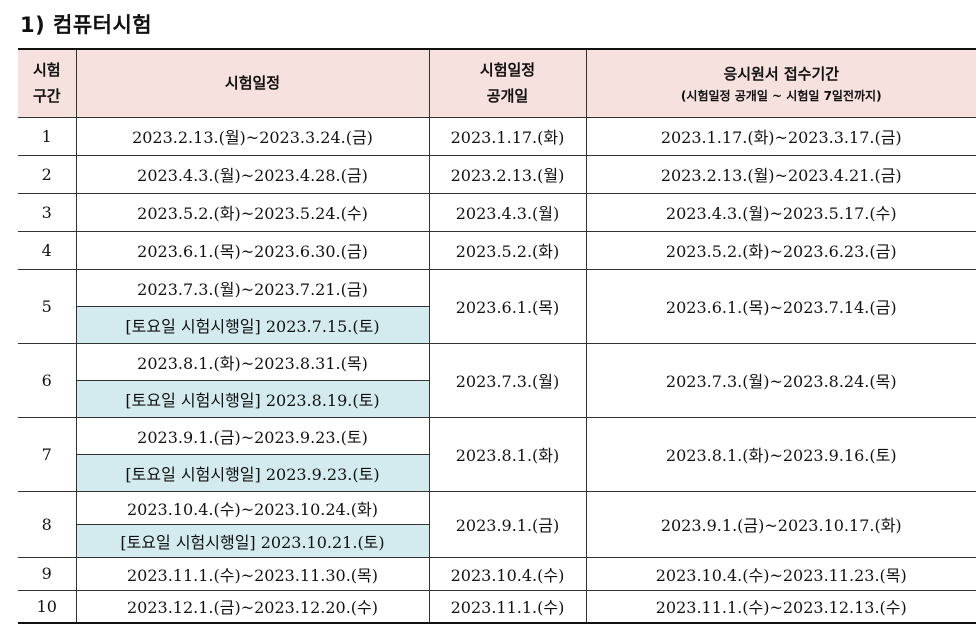  Describe the element at coordinates (780, 606) in the screenshot. I see `application-period: 2023.11.1.(수)~2023.12.13.(수)` at that location.